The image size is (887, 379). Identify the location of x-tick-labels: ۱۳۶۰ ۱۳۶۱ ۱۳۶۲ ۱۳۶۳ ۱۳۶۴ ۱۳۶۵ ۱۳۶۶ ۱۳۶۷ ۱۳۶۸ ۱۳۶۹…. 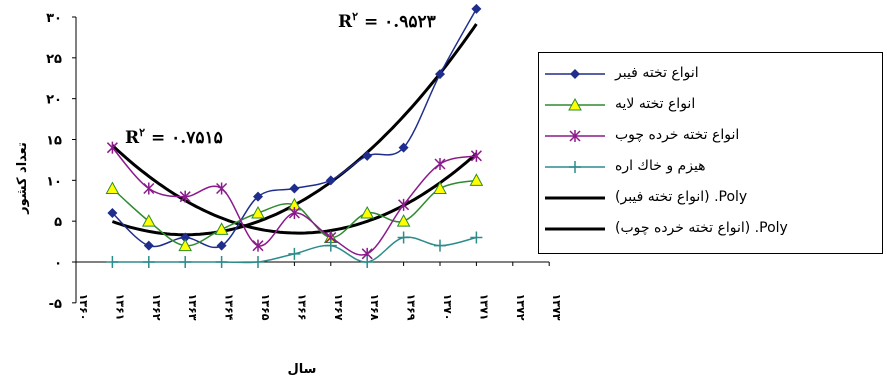
(320, 307).